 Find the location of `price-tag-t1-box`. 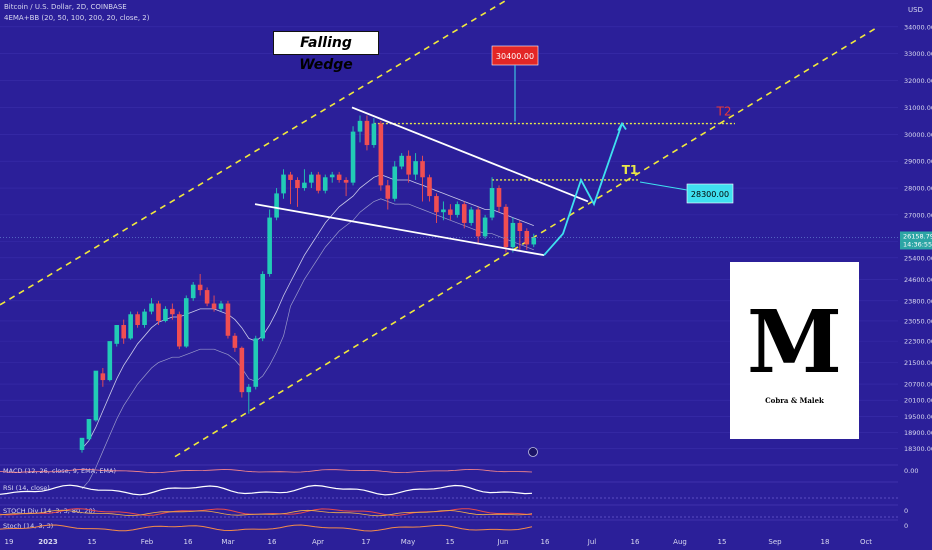

price-tag-t1-box is located at coordinates (710, 193).